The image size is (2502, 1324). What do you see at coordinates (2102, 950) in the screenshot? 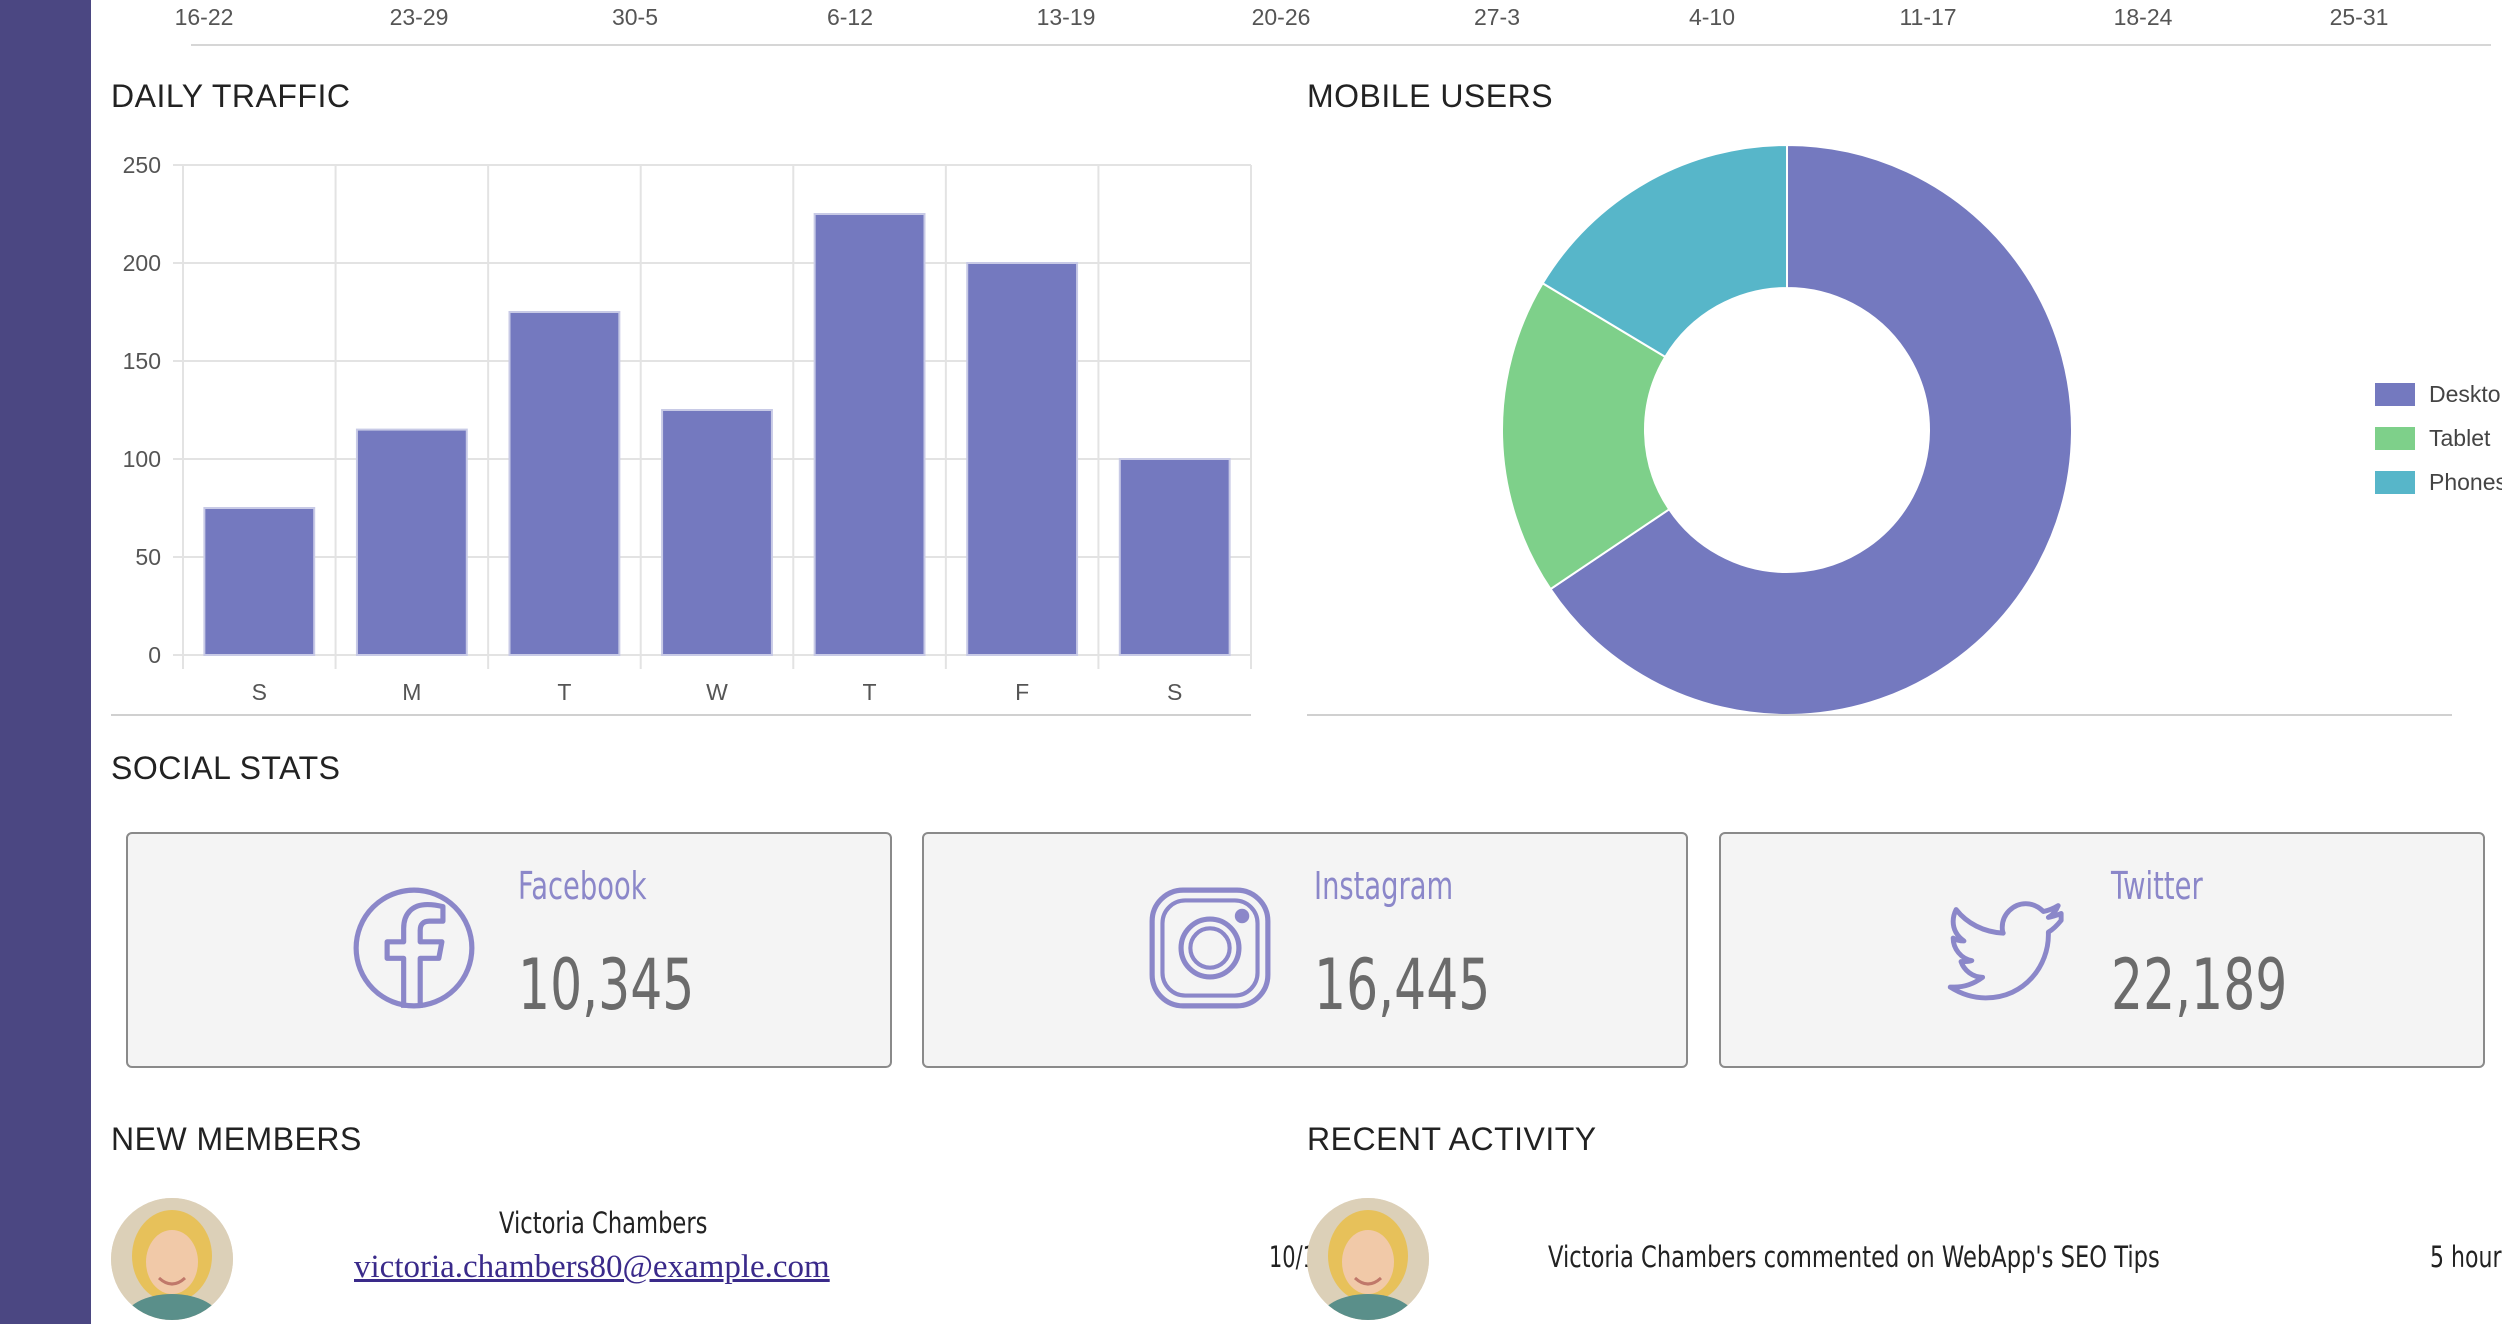
I see `social-card-twitter: Twitter 22,189` at bounding box center [2102, 950].